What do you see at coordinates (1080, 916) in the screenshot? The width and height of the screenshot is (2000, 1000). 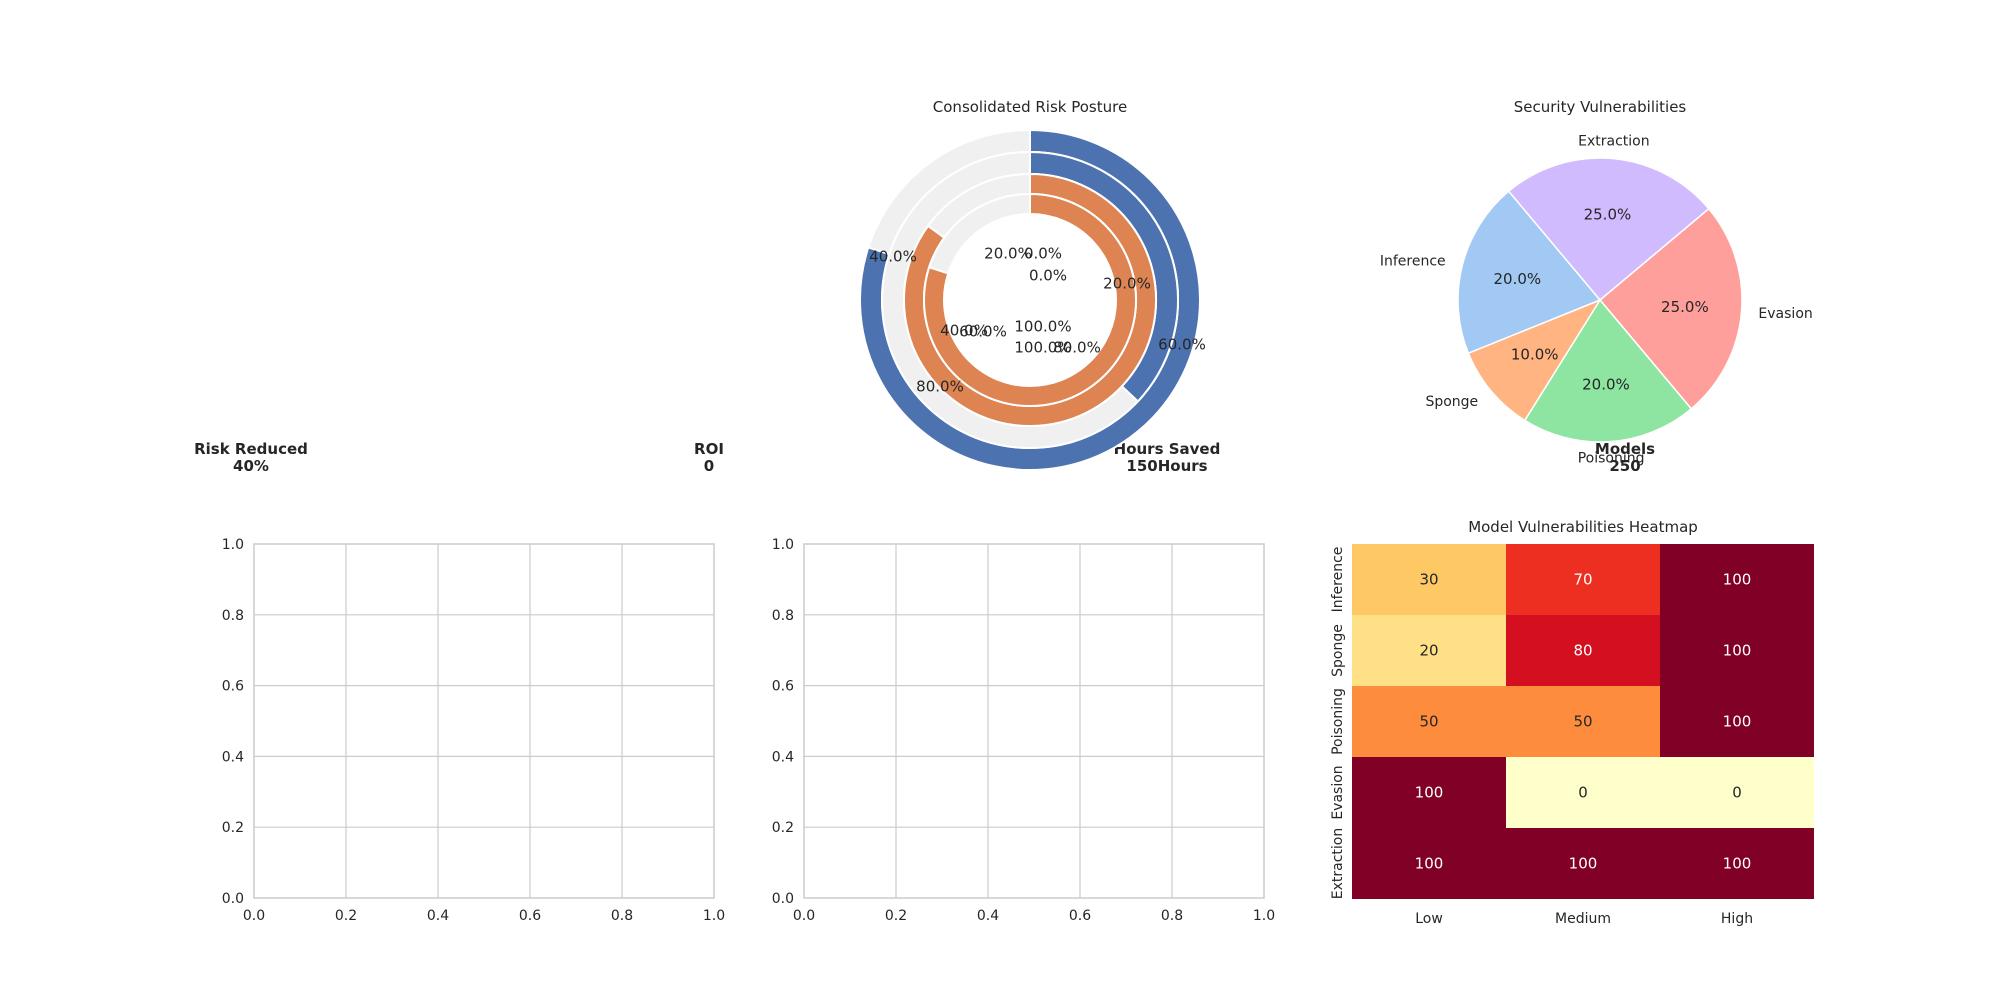 I see `x-tick-label: 0.6` at bounding box center [1080, 916].